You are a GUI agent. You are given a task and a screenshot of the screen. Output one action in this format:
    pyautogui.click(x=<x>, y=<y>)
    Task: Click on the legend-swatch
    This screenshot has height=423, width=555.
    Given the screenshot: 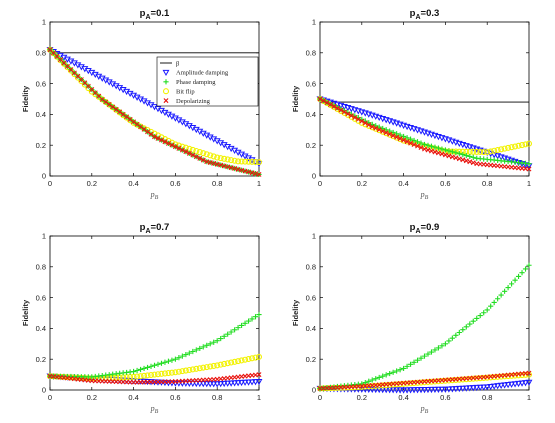 What is the action you would take?
    pyautogui.click(x=166, y=82)
    